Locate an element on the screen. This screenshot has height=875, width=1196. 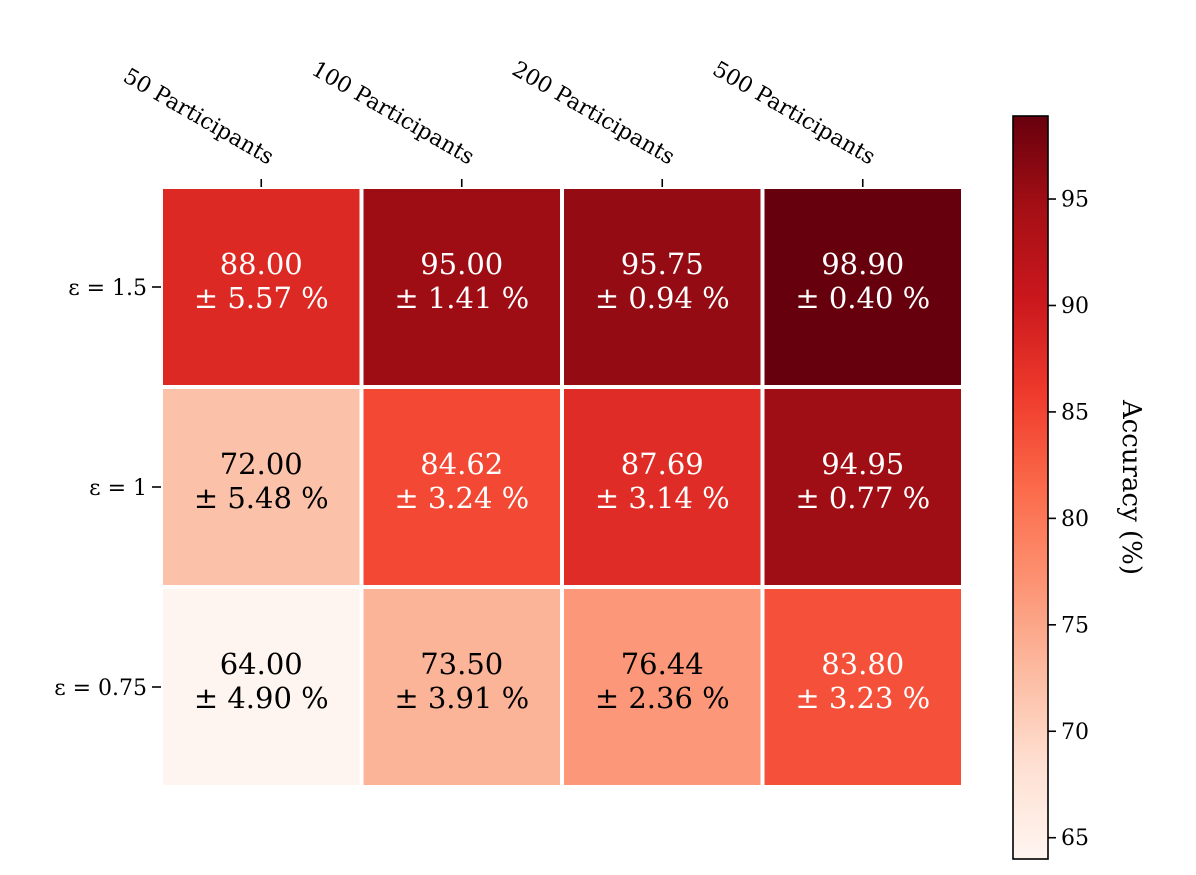
heatmap-cell-r2-c4: 94.95± 0.77 % is located at coordinates (862, 487).